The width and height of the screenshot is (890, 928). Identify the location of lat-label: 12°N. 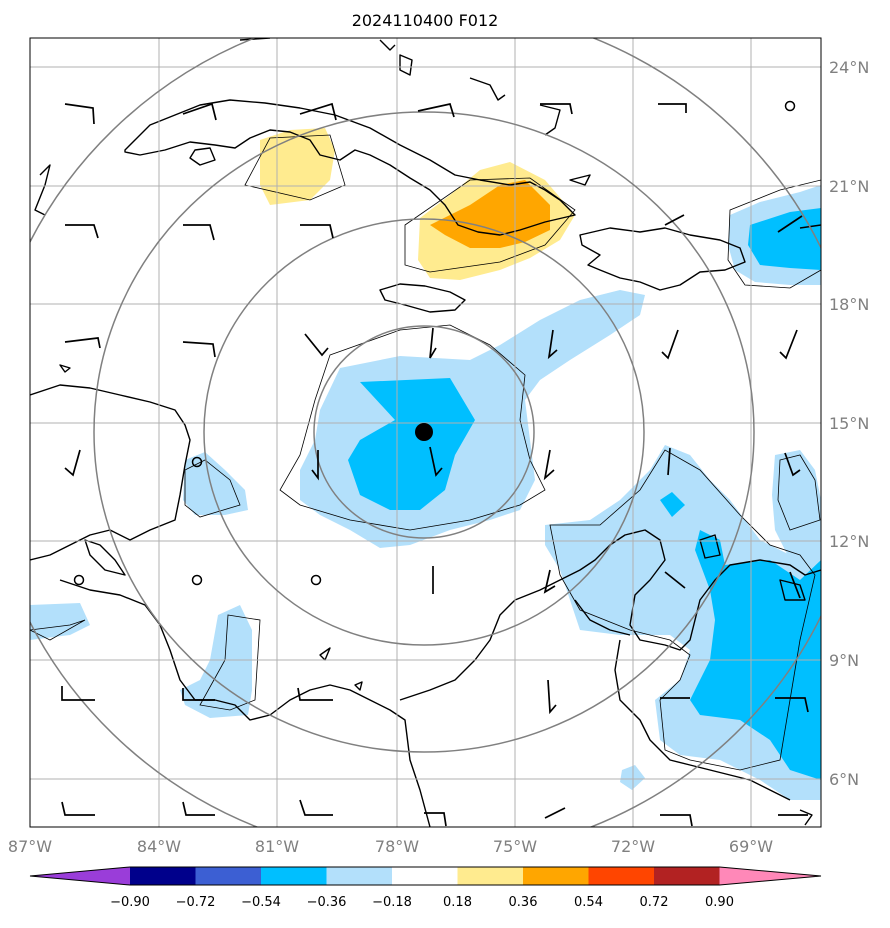
(849, 541).